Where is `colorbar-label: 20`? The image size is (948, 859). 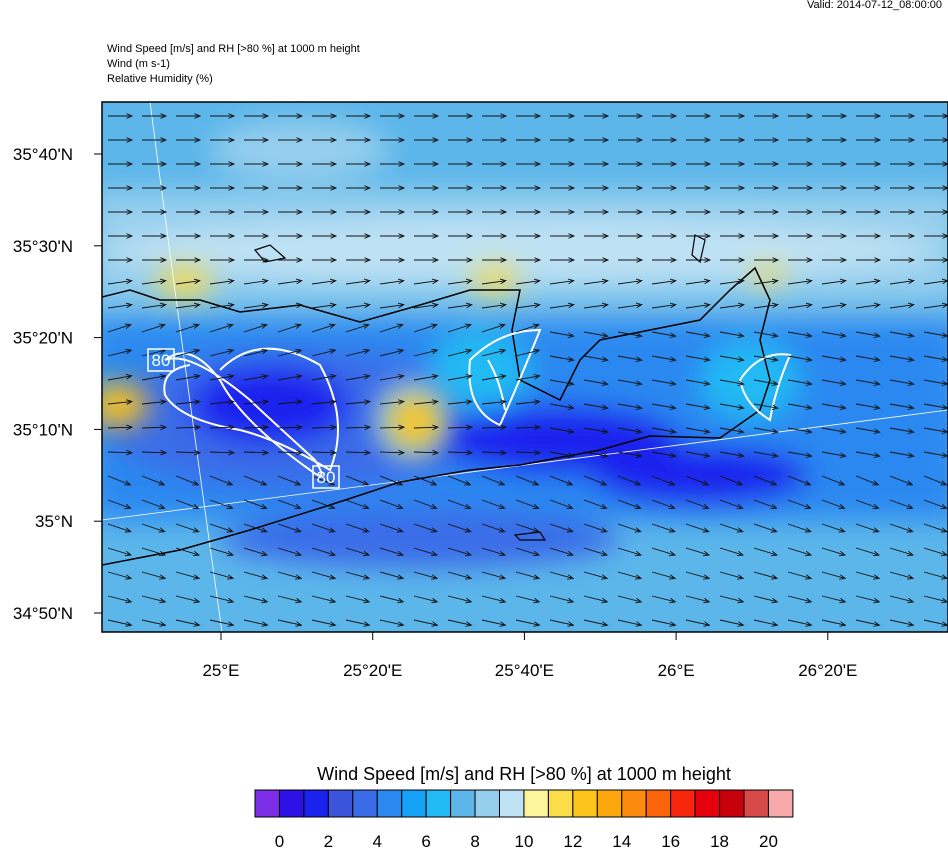
colorbar-label: 20 is located at coordinates (768, 841).